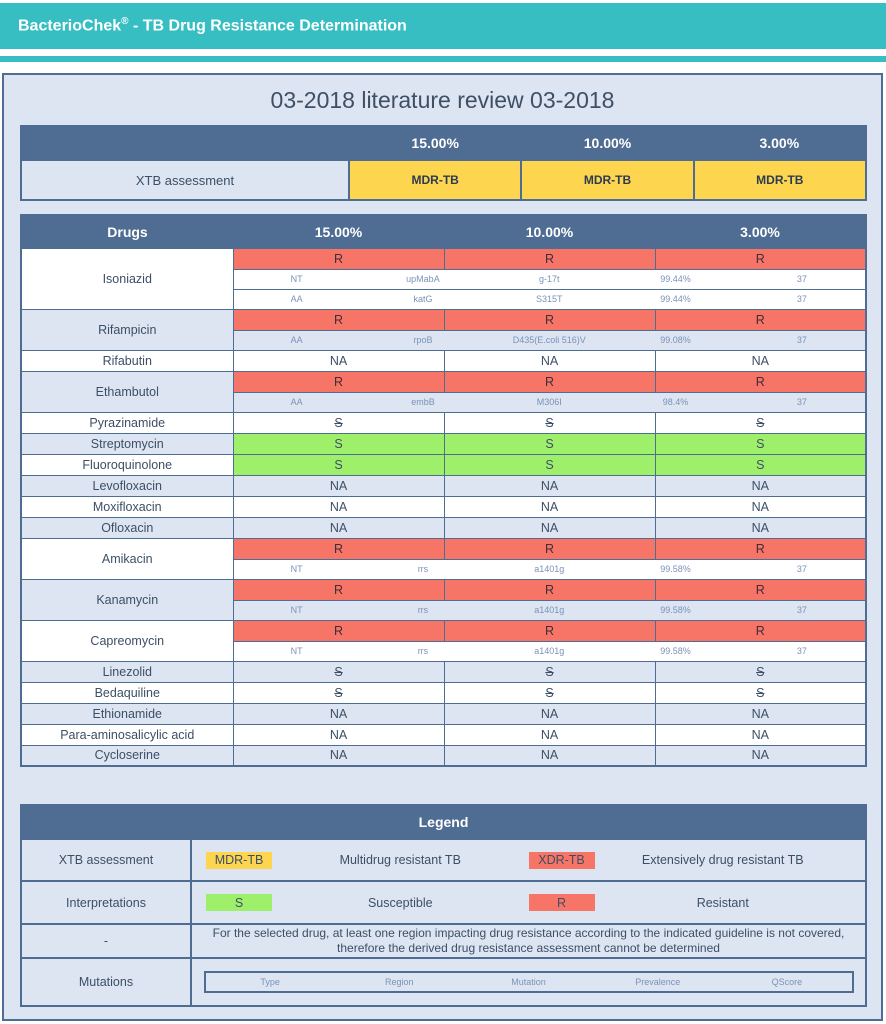 Image resolution: width=886 pixels, height=1024 pixels. I want to click on drug-row: Linezolid S S S, so click(443, 671).